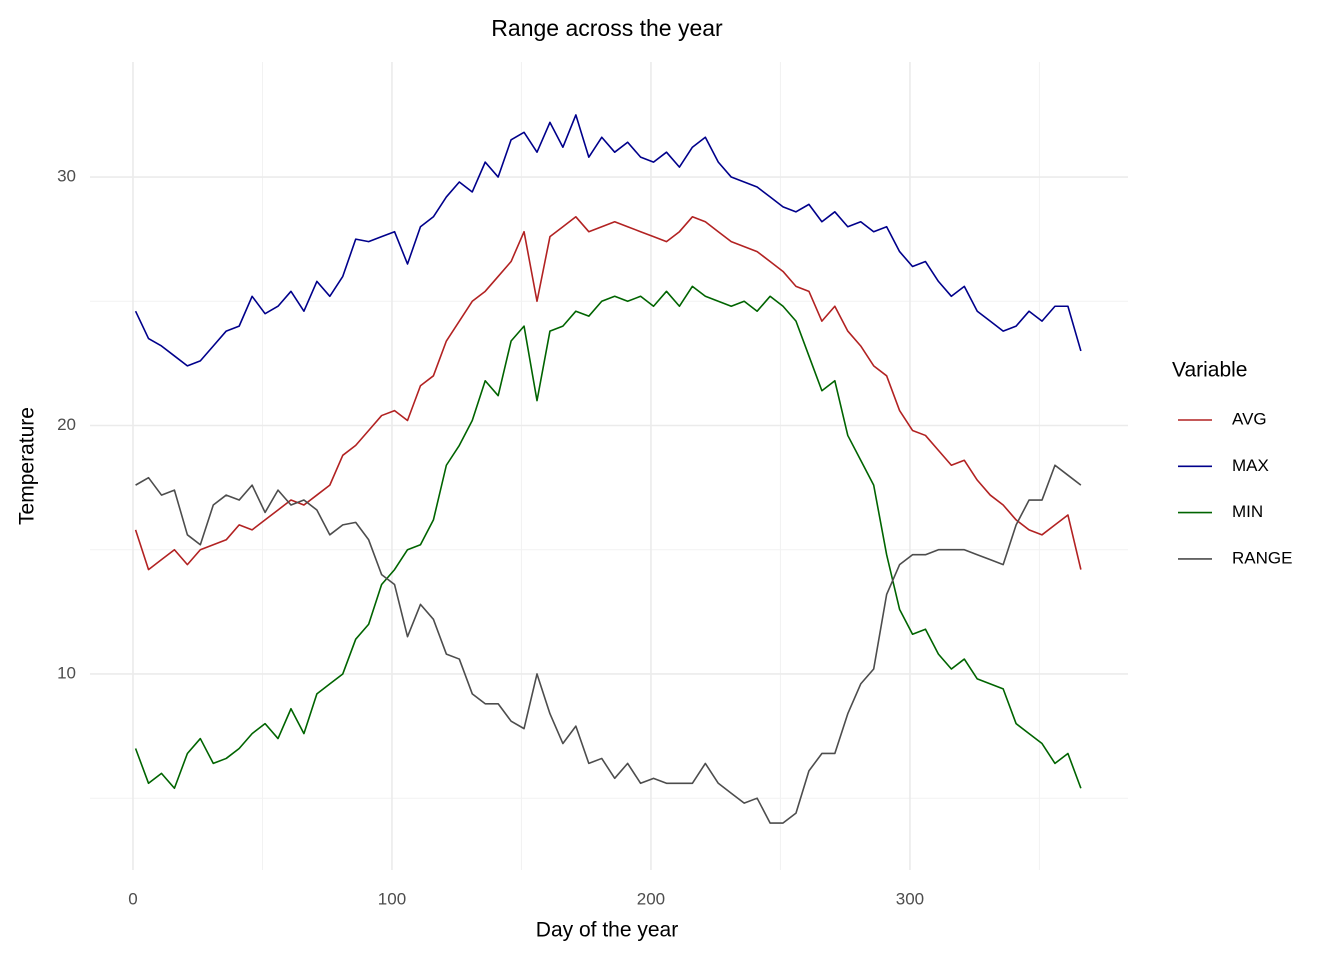 This screenshot has width=1344, height=960. What do you see at coordinates (1250, 465) in the screenshot?
I see `legend-label: MAX` at bounding box center [1250, 465].